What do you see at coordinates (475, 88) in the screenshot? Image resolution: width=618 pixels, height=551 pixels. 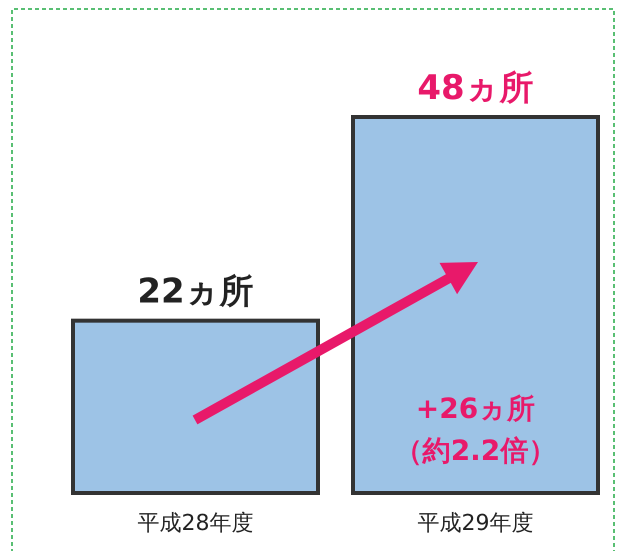 I see `data-label: 48ヵ所` at bounding box center [475, 88].